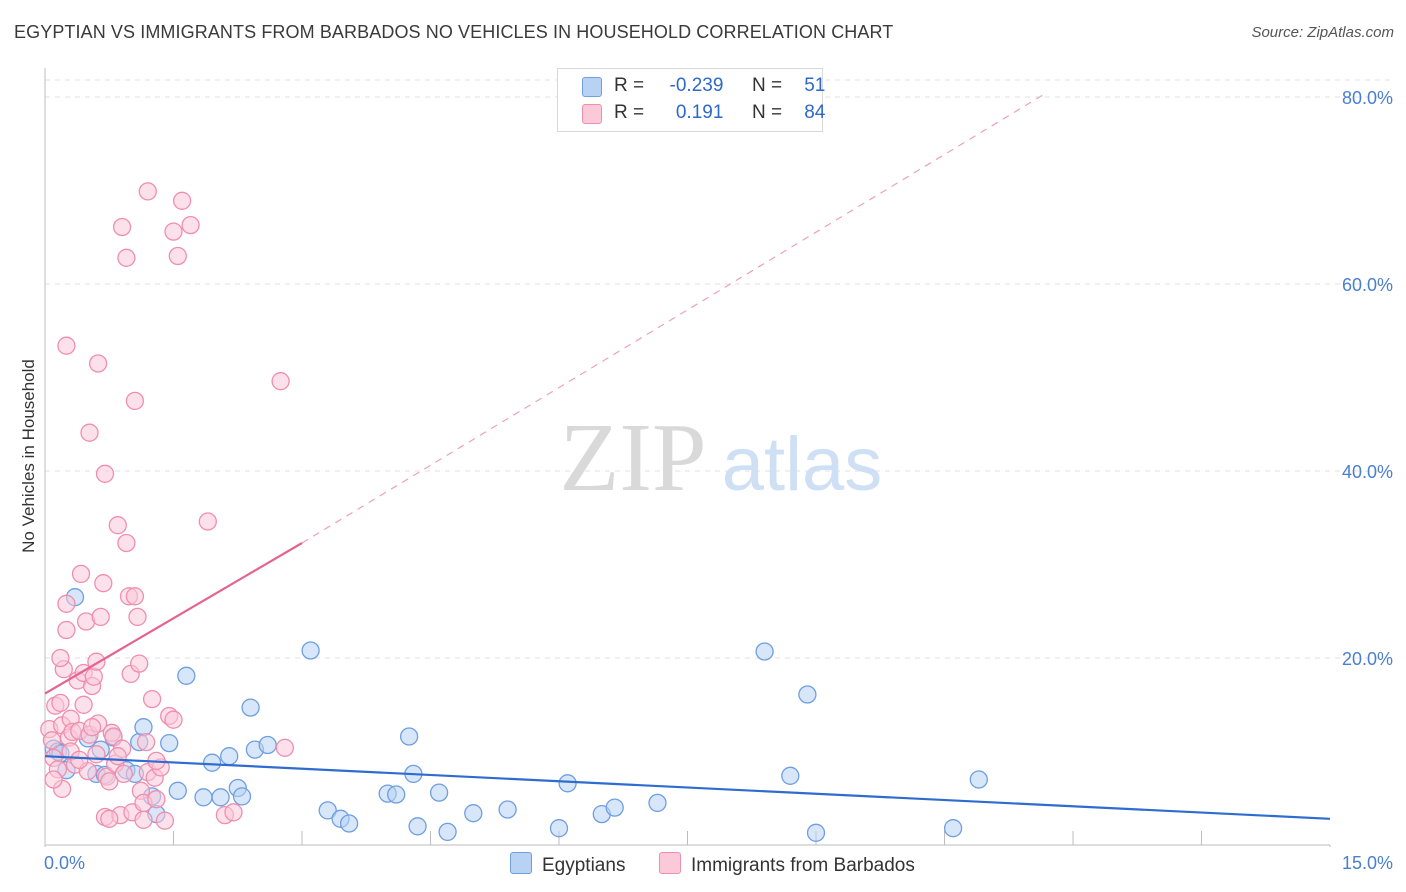  I want to click on bottom-legend-swatch-barbados, so click(670, 863).